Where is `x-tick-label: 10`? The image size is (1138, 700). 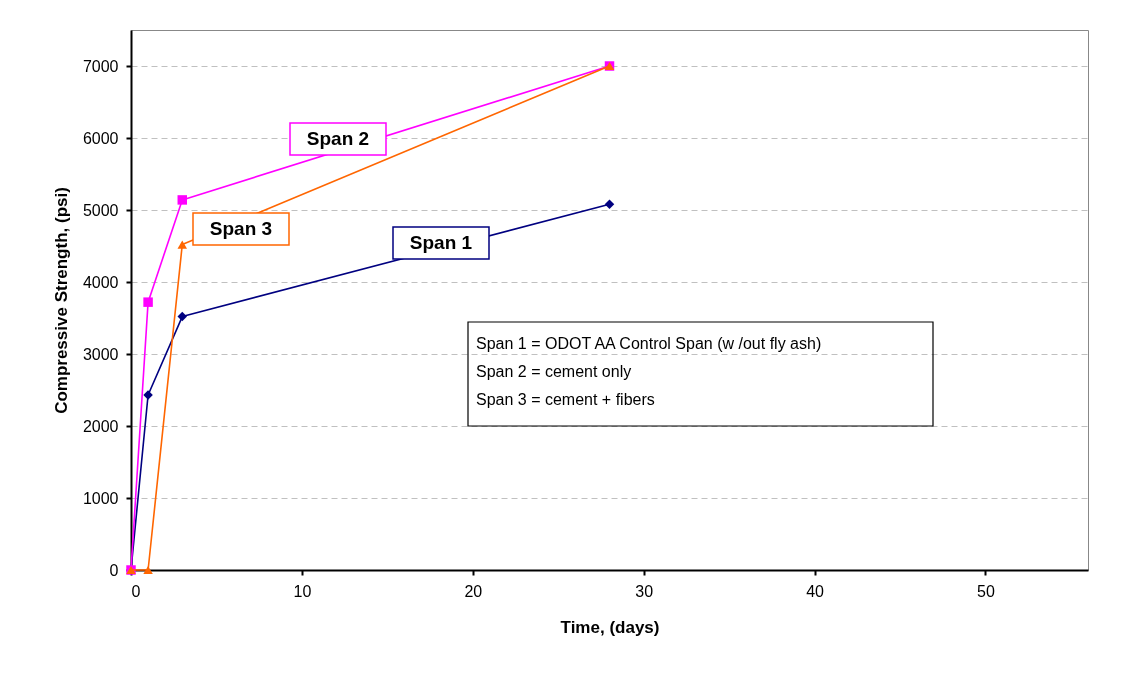 x-tick-label: 10 is located at coordinates (302, 591).